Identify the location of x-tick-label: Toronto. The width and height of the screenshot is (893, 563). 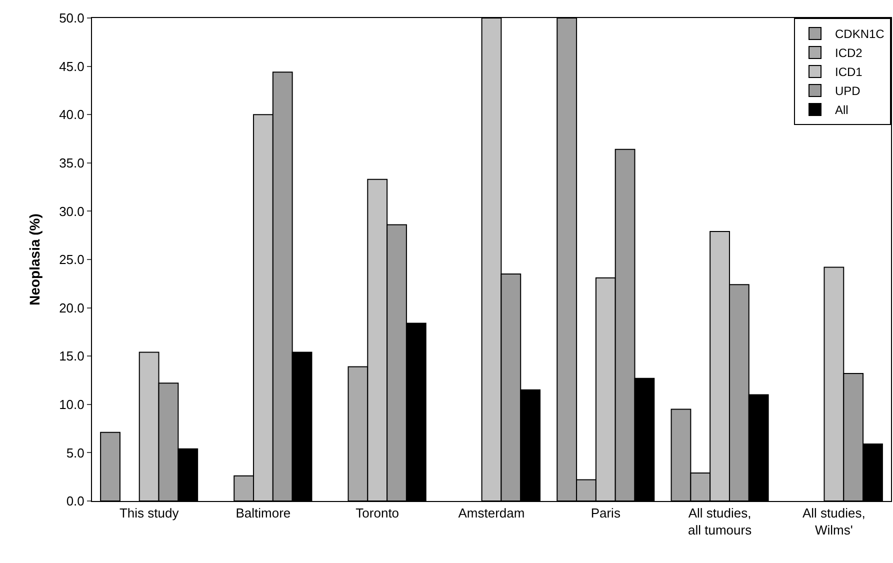
(378, 513).